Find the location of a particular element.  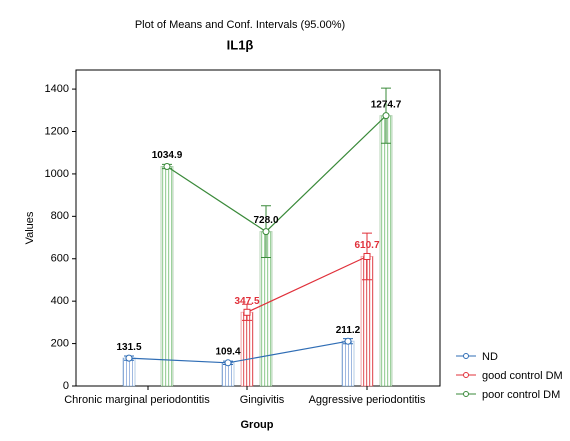

y-tick-label: 0 is located at coordinates (66, 386).